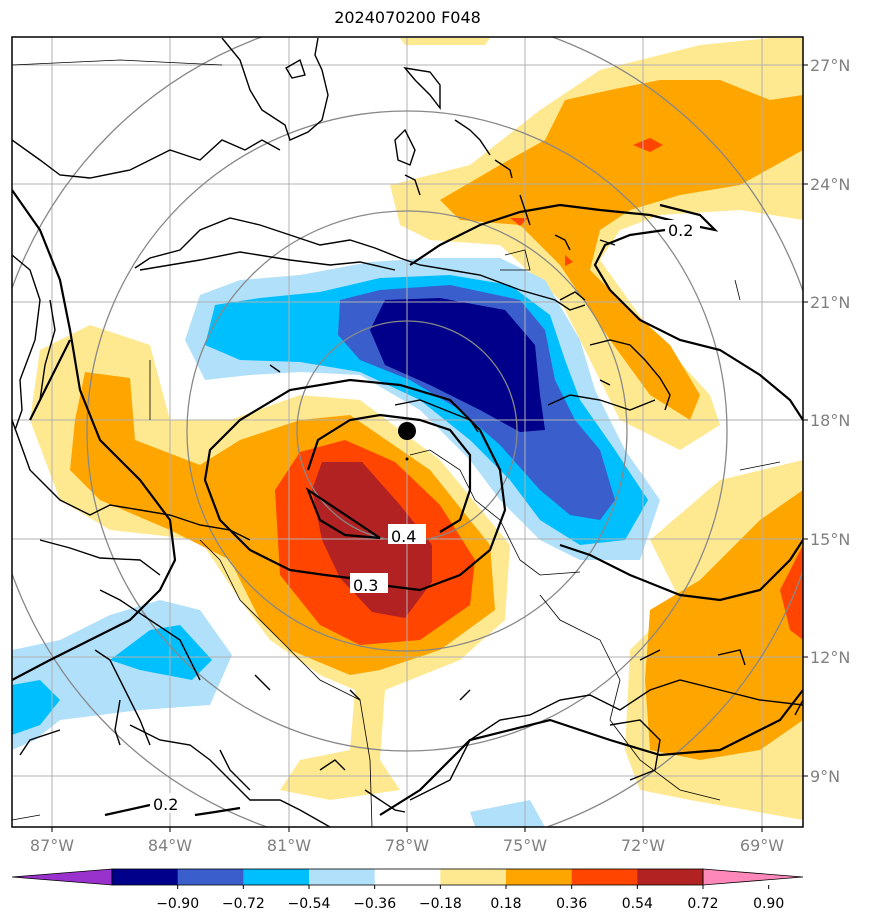  I want to click on latitude-ticks: 27°N 24°N 21°N 18°N 15°N 12°N 9°N, so click(826, 421).